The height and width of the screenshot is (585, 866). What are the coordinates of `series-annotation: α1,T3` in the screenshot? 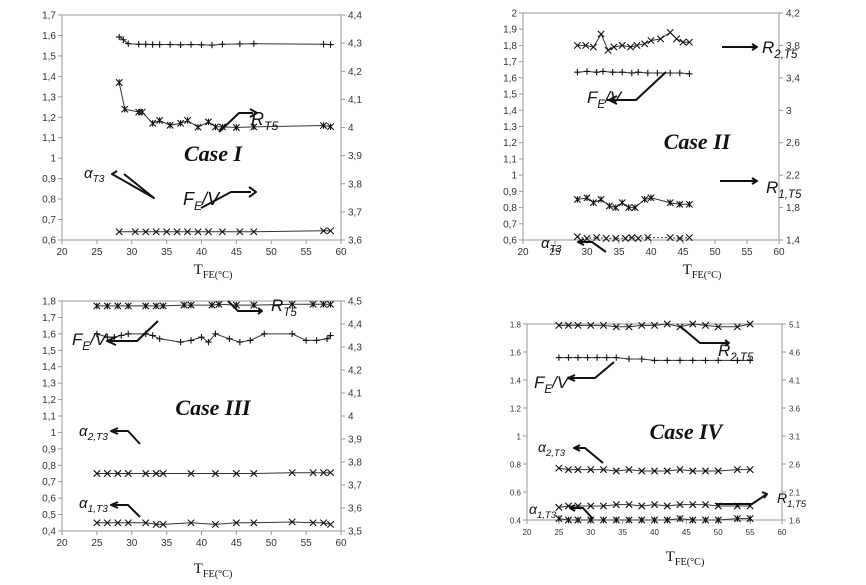 It's located at (110, 506).